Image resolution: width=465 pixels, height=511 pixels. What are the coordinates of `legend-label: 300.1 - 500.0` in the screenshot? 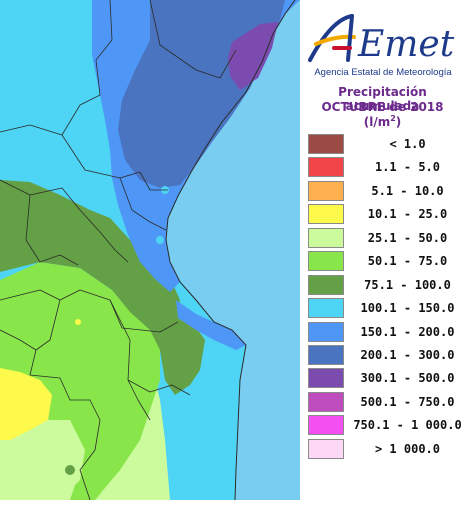 It's located at (407, 378).